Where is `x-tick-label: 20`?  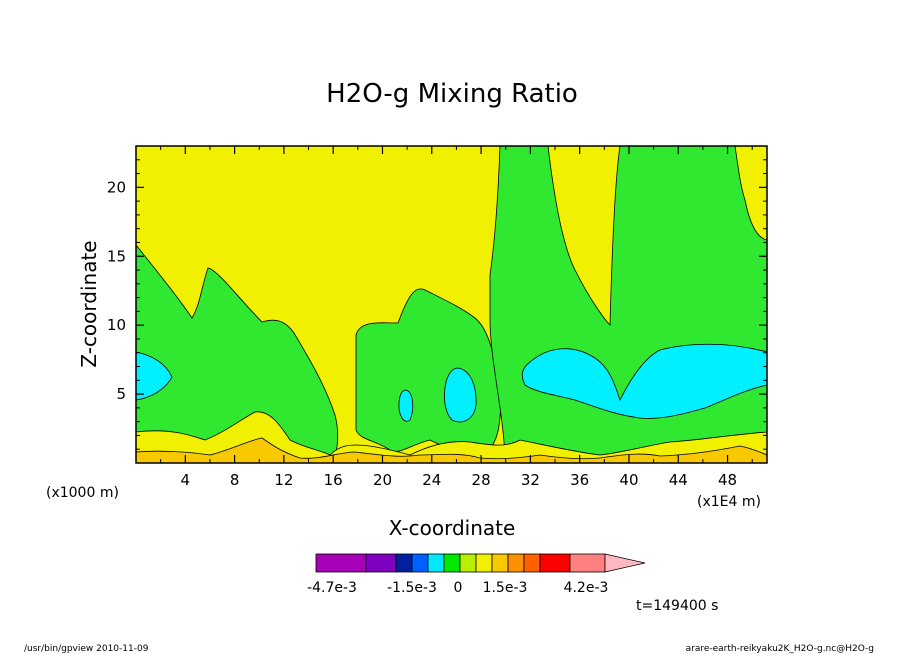
x-tick-label: 20 is located at coordinates (382, 480).